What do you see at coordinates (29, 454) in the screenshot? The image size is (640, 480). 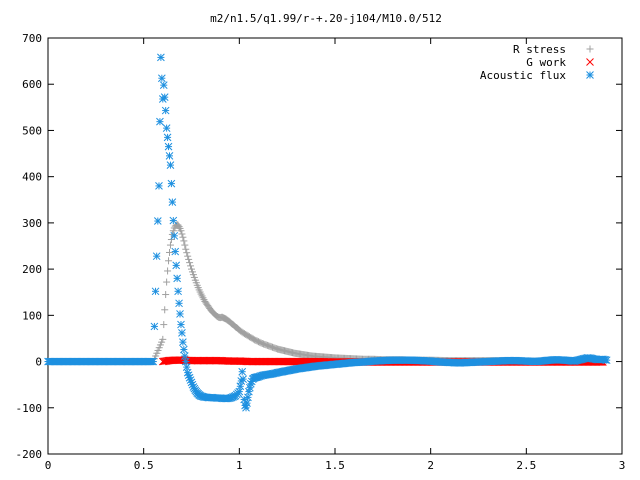 I see `y-tick-label: -200` at bounding box center [29, 454].